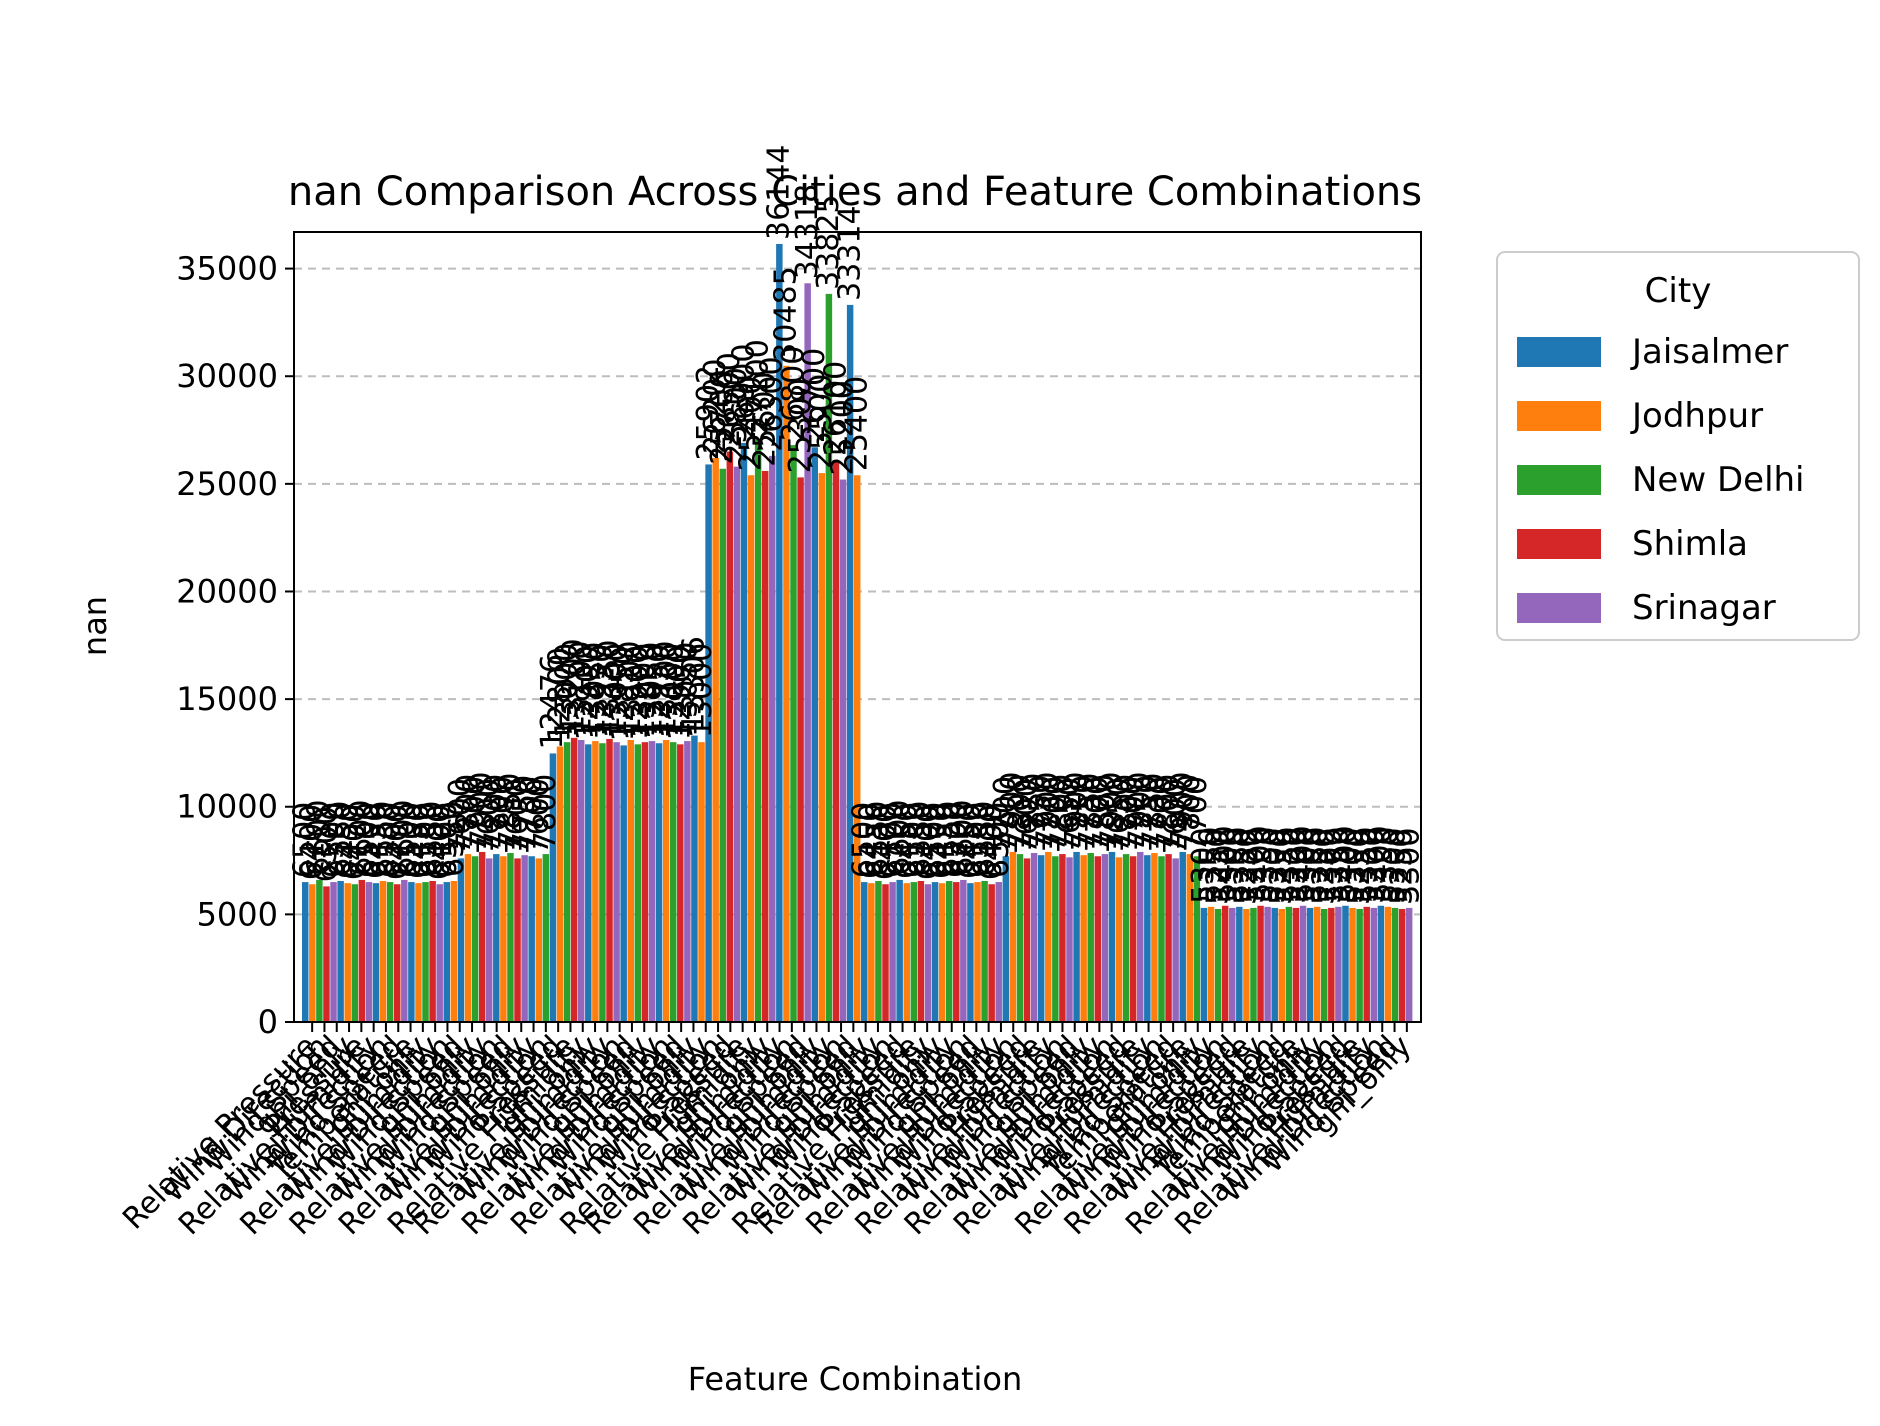 Image resolution: width=1880 pixels, height=1426 pixels. What do you see at coordinates (1559, 480) in the screenshot?
I see `legend-swatch` at bounding box center [1559, 480].